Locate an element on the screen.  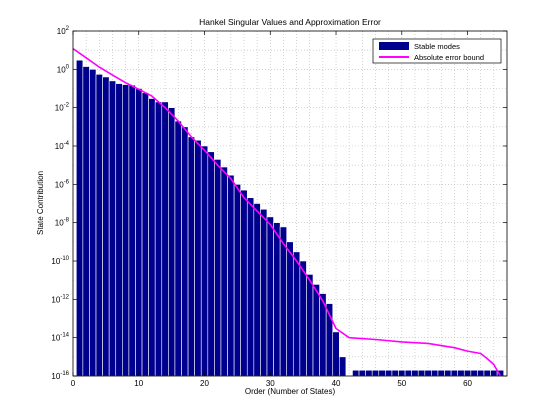
x-tick-label: 20 is located at coordinates (204, 383).